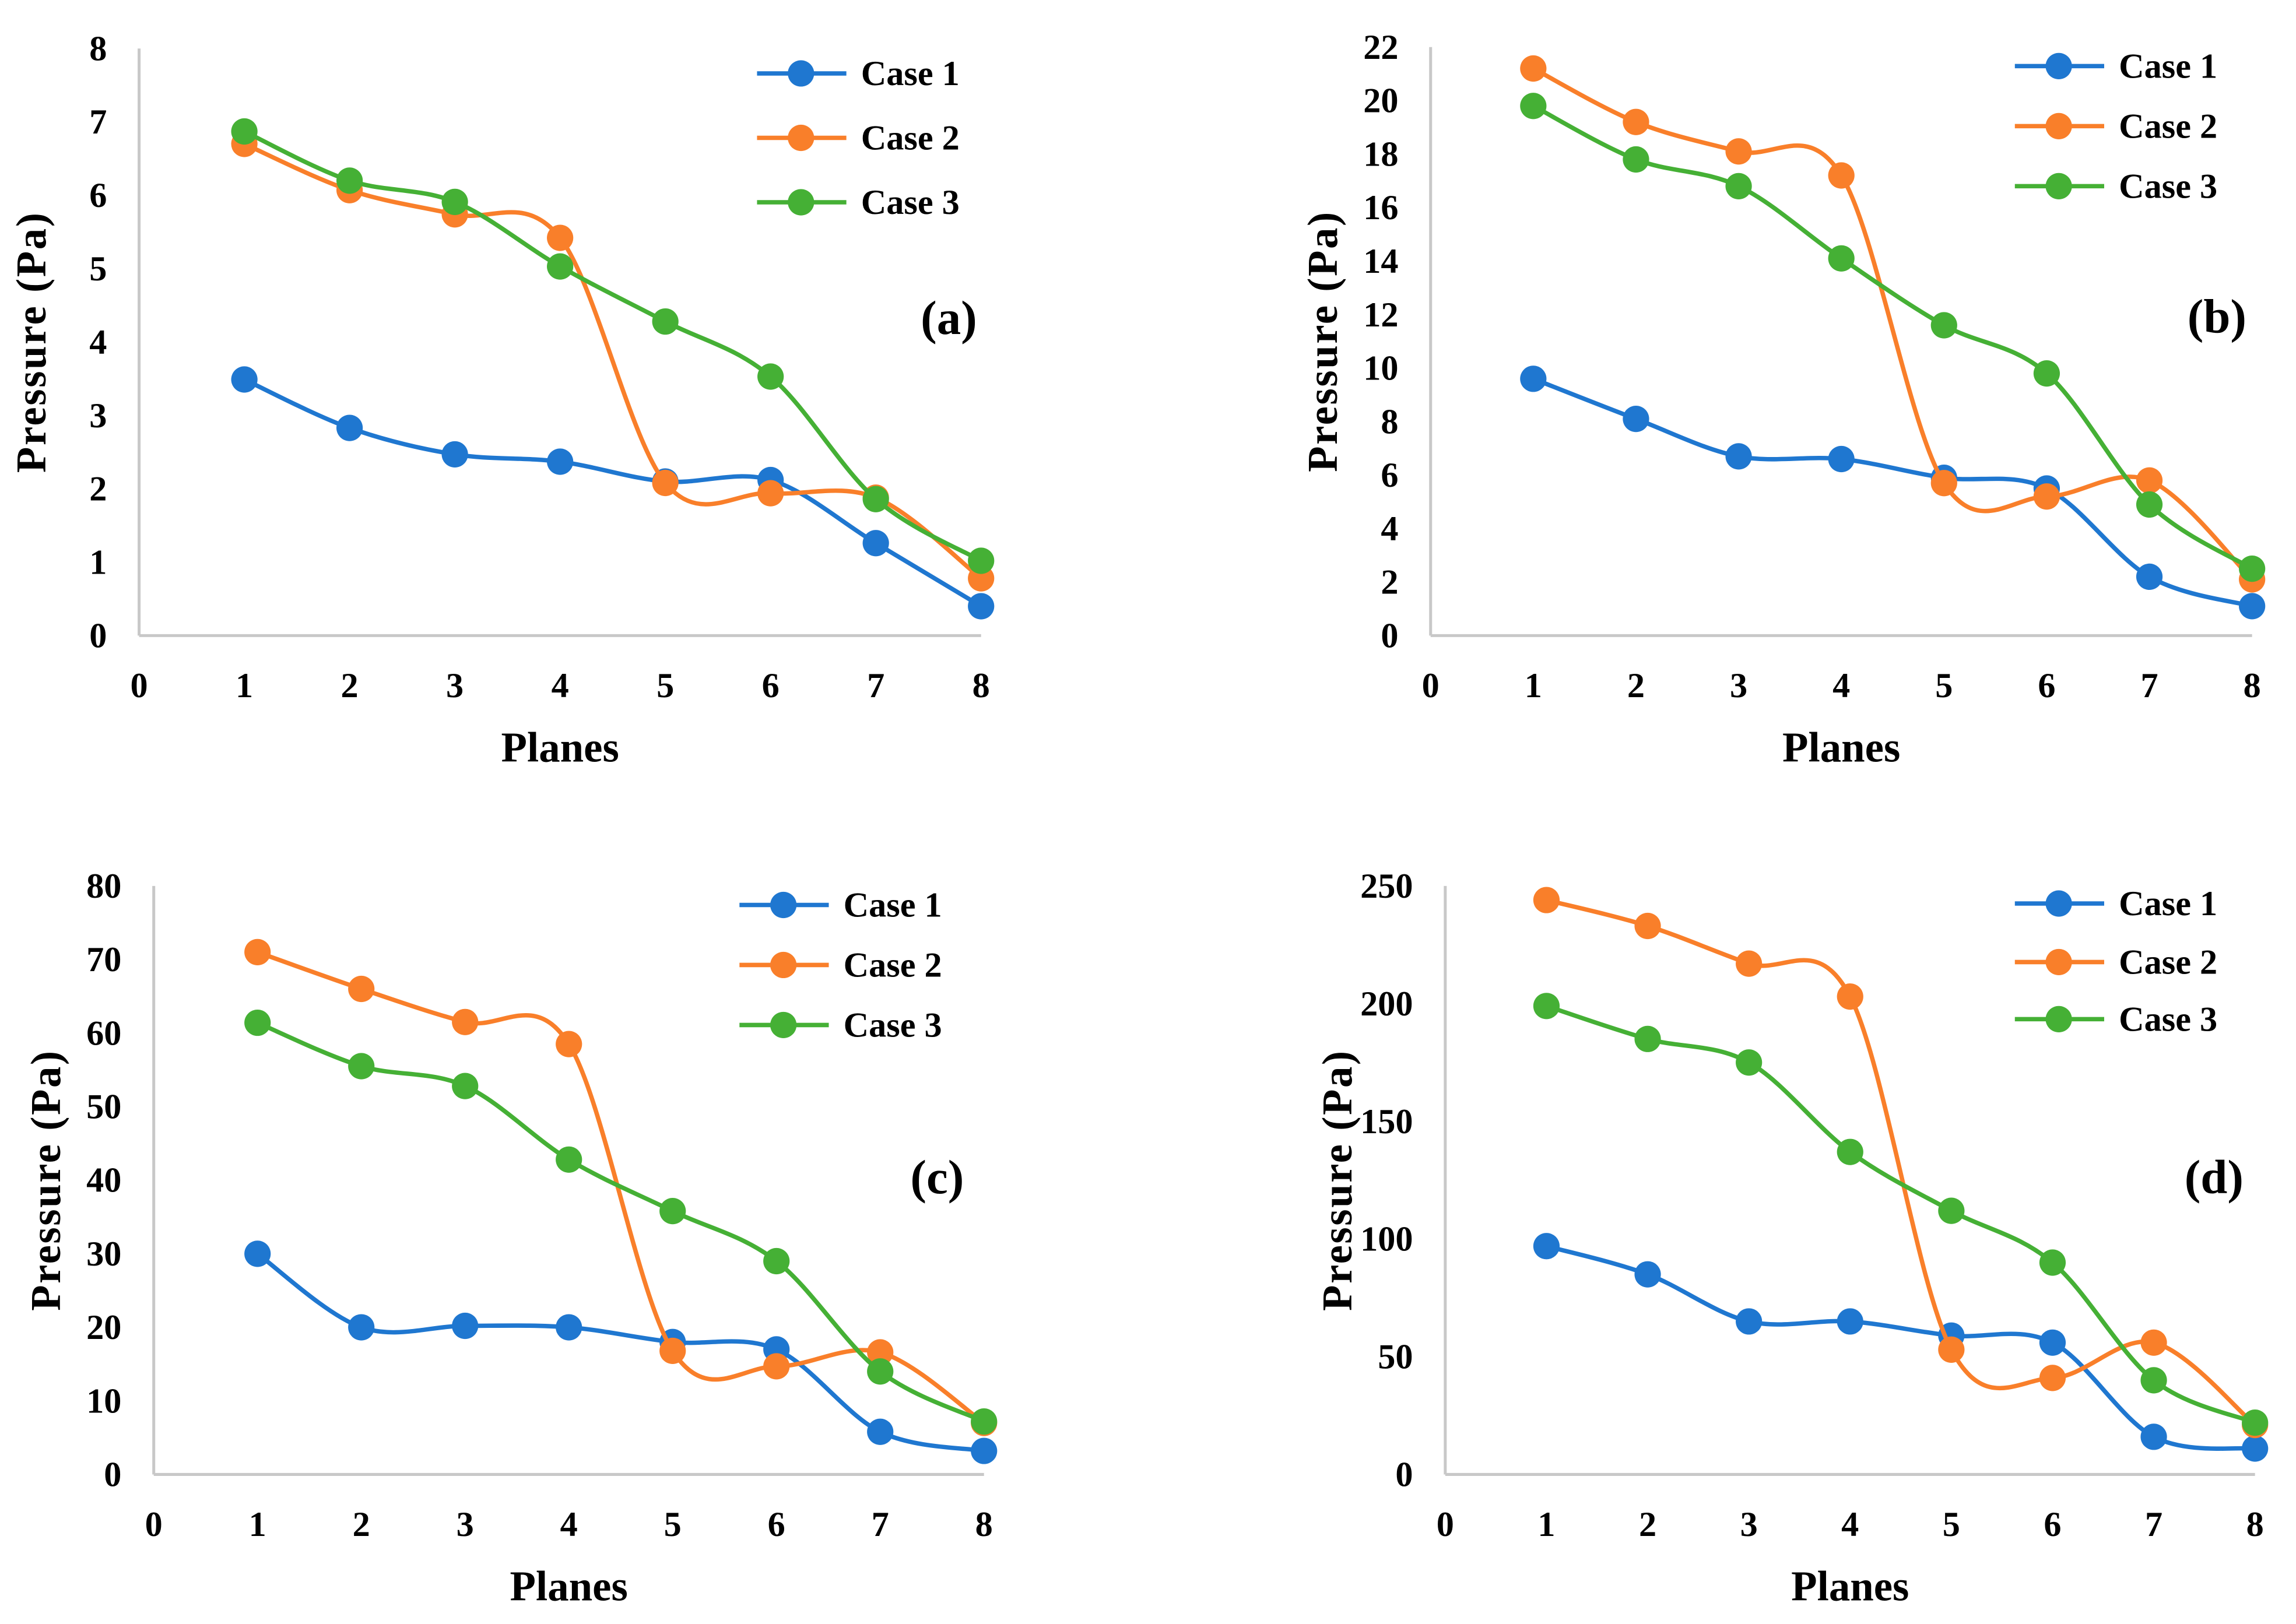 This screenshot has width=2296, height=1624. Describe the element at coordinates (2214, 1177) in the screenshot. I see `panel-label: (d)` at that location.